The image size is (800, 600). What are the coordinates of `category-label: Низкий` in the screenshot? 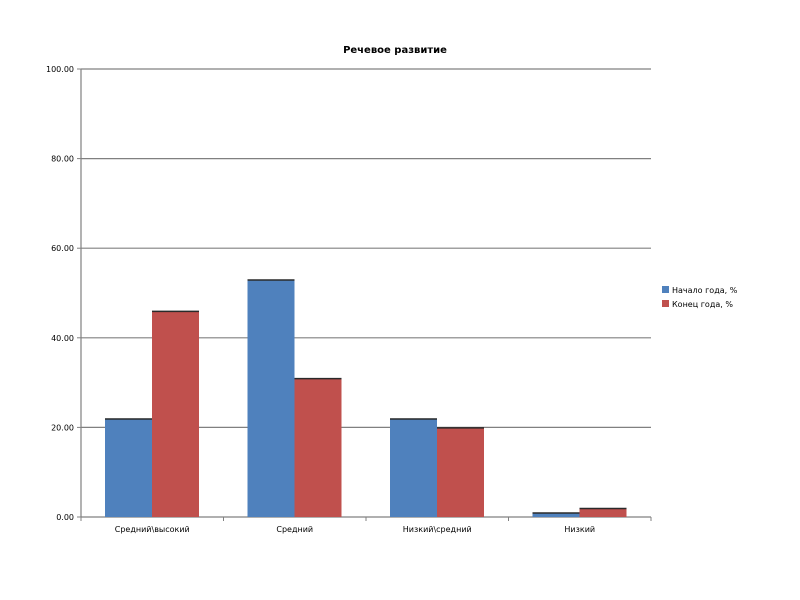 It's located at (579, 529).